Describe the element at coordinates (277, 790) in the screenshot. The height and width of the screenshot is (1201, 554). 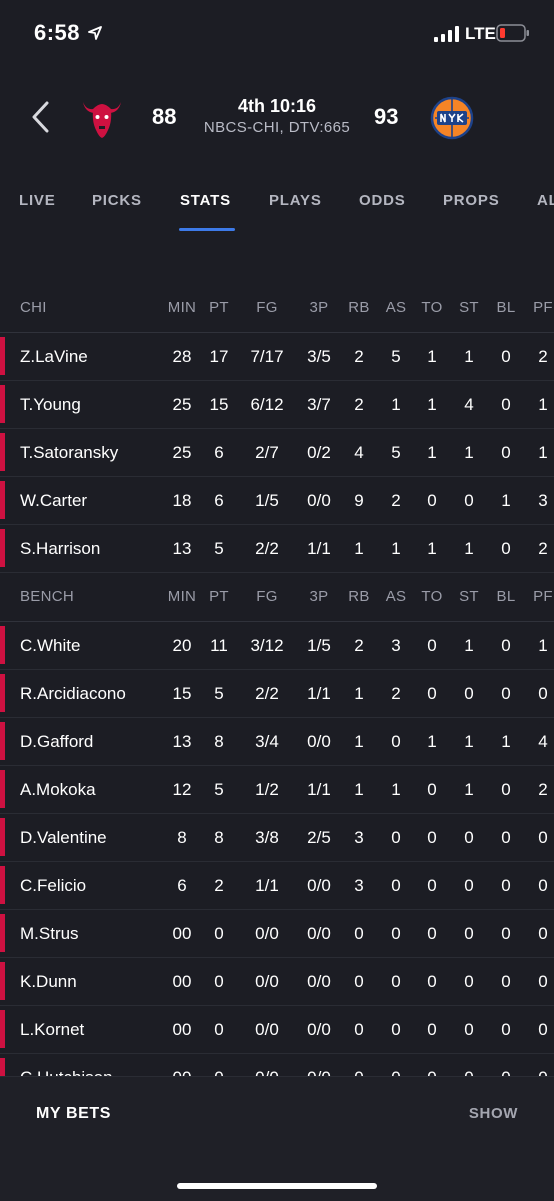
I see `player-row: A.Mokoka 12 5 1/2 1/1 1 1 0 1 0 2` at that location.